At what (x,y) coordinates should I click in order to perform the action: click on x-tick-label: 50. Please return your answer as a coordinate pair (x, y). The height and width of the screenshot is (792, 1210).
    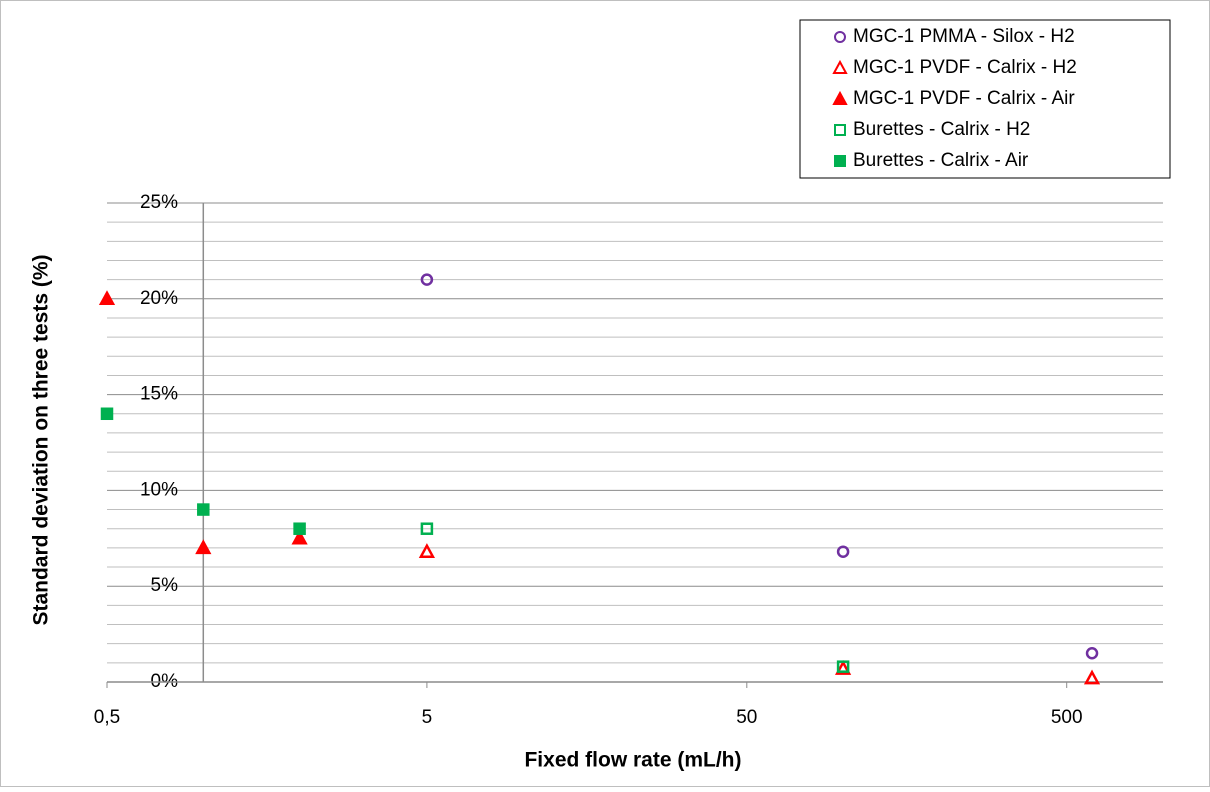
    Looking at the image, I should click on (746, 717).